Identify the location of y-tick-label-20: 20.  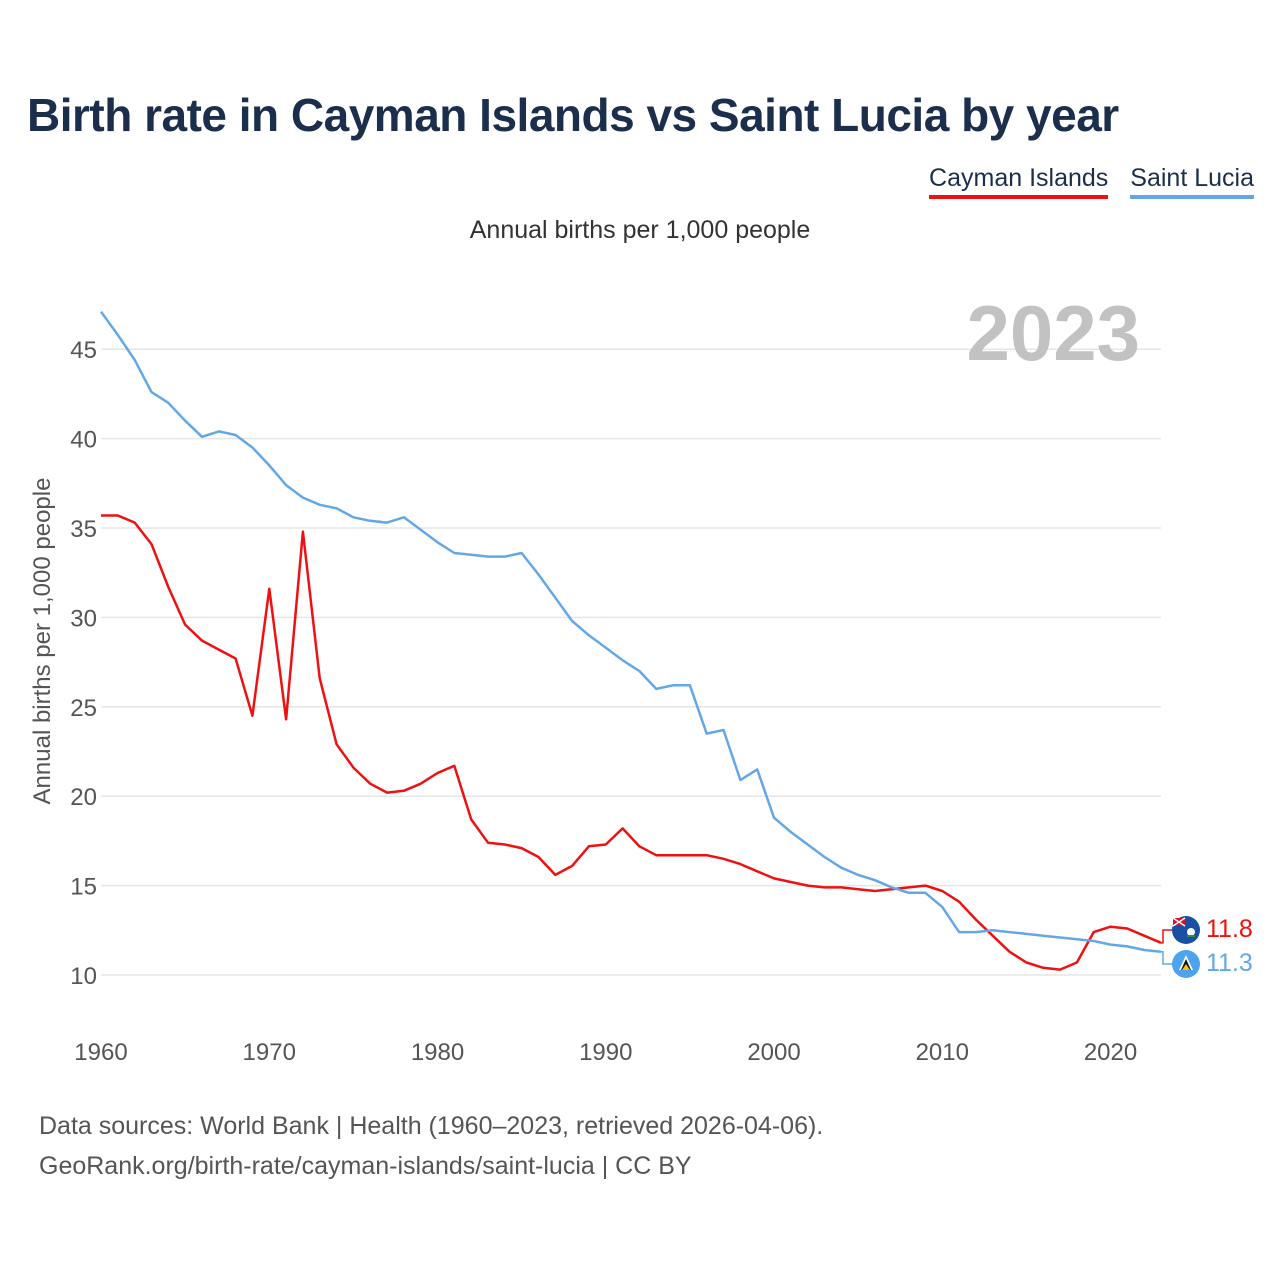
(83, 797).